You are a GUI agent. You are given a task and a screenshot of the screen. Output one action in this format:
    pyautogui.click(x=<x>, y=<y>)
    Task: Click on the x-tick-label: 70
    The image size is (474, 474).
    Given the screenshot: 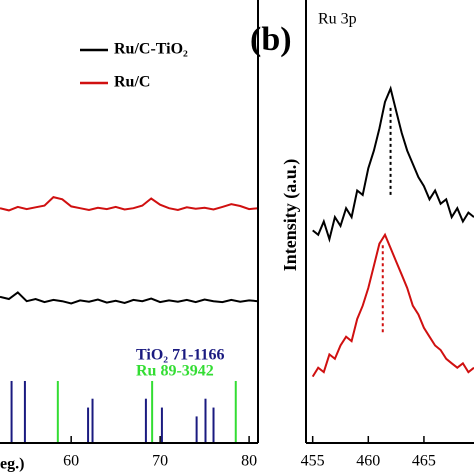 What is the action you would take?
    pyautogui.click(x=160, y=461)
    